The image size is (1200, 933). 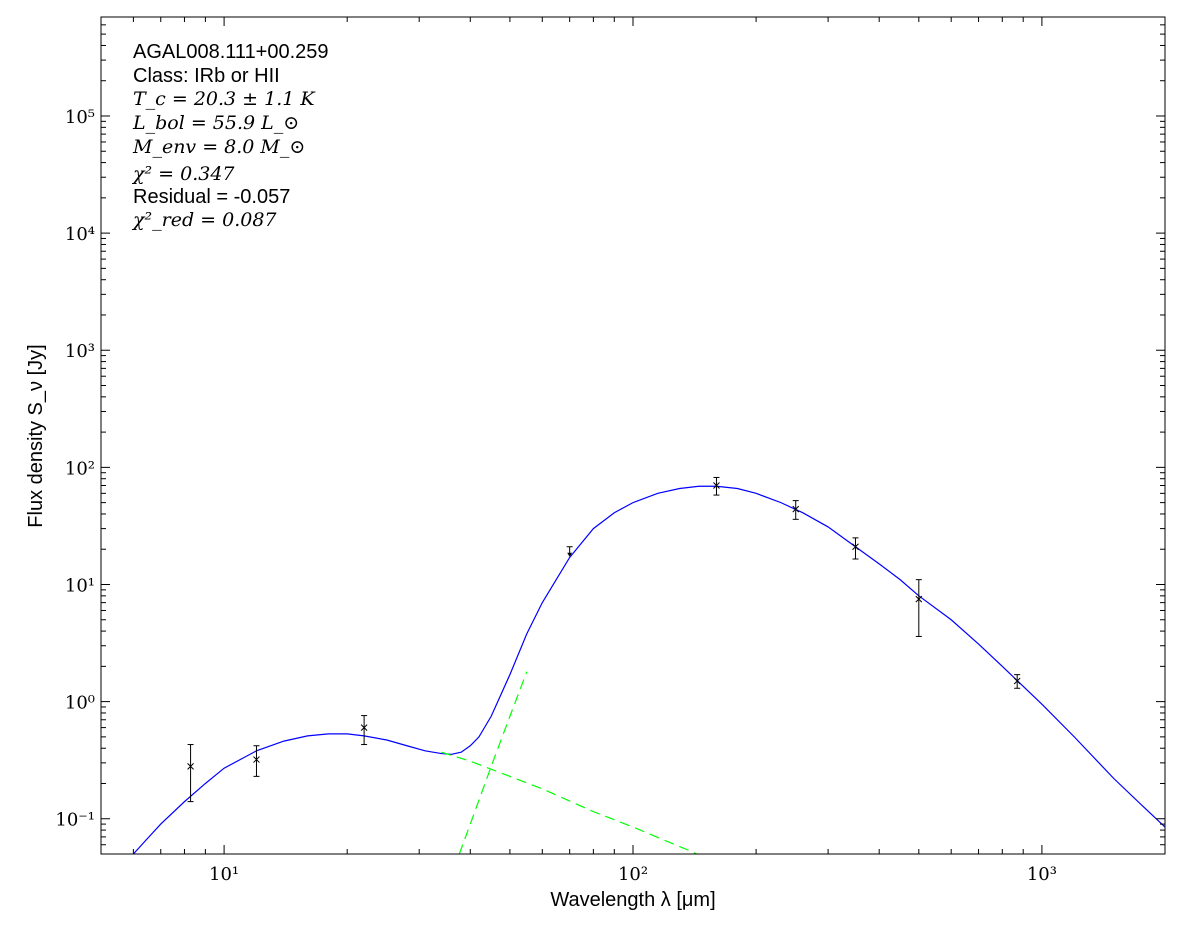 What do you see at coordinates (80, 351) in the screenshot?
I see `y-tick-label: 10³` at bounding box center [80, 351].